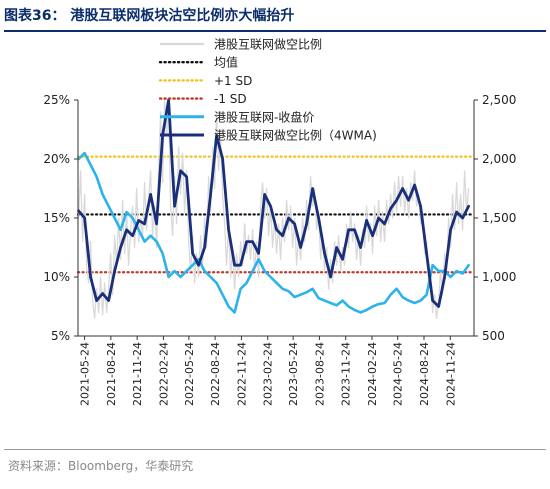 This screenshot has width=550, height=489. What do you see at coordinates (268, 44) in the screenshot?
I see `legend-label: 港股互联网做空比例` at bounding box center [268, 44].